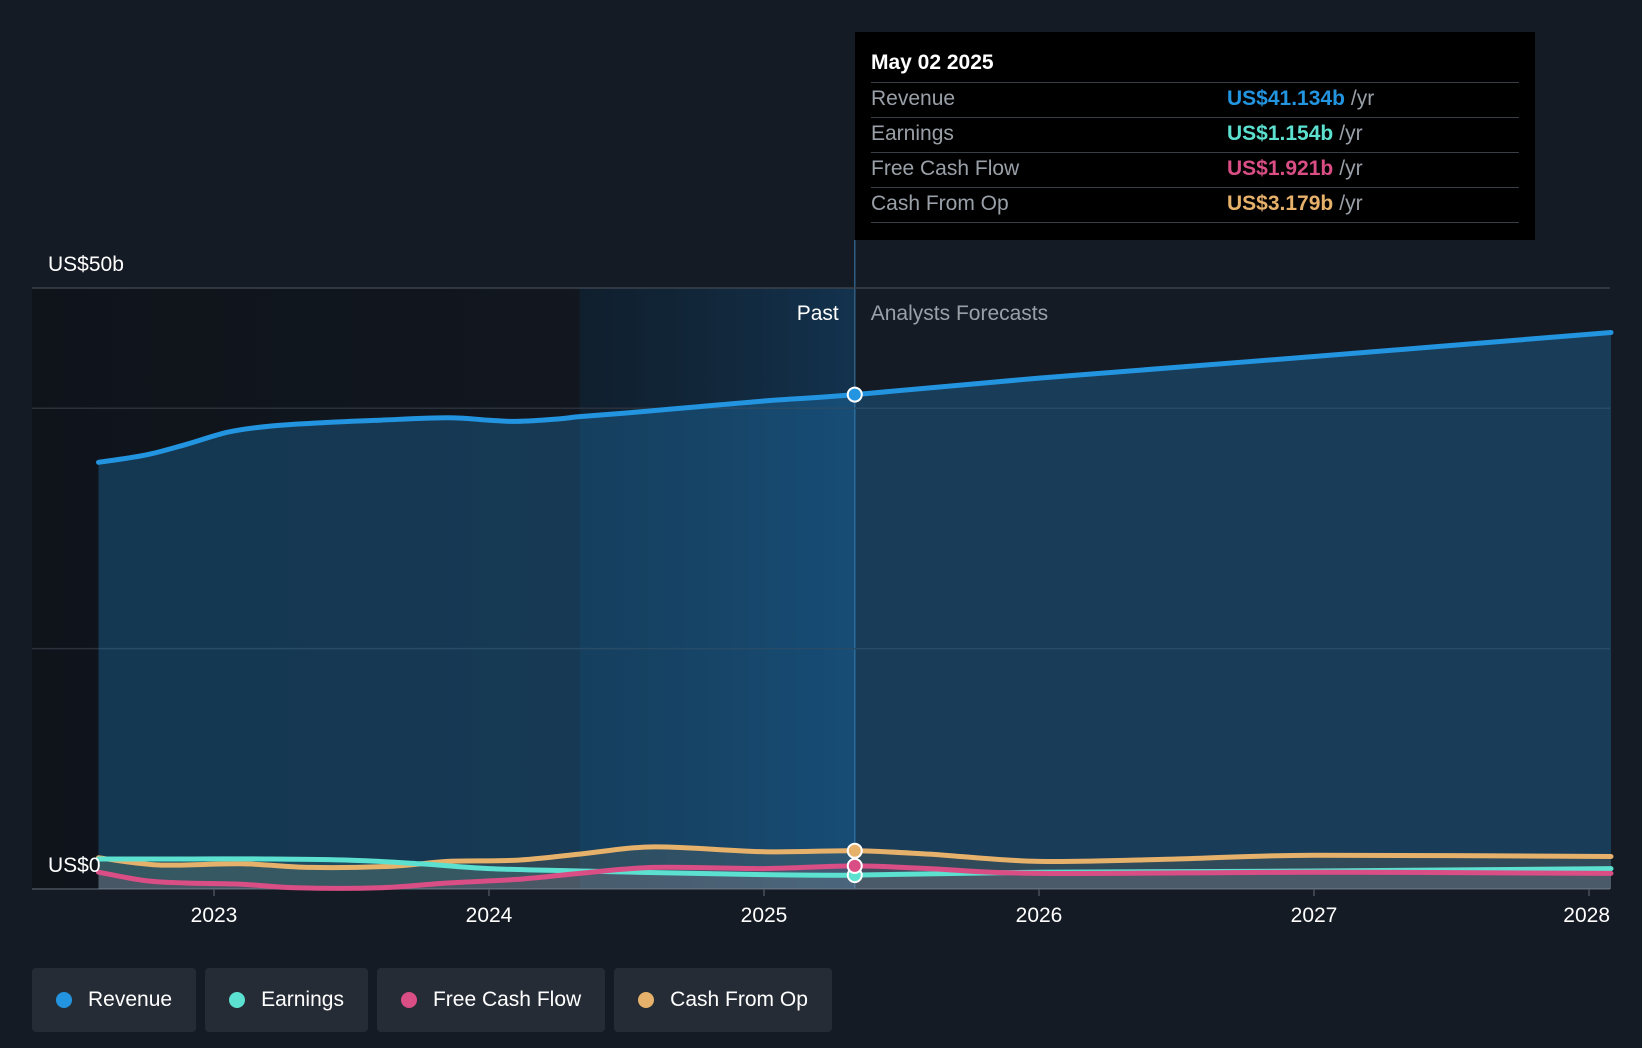  What do you see at coordinates (1195, 169) in the screenshot?
I see `tooltip-row-free-cash-flow: Free Cash Flow US$1.921b /yr` at bounding box center [1195, 169].